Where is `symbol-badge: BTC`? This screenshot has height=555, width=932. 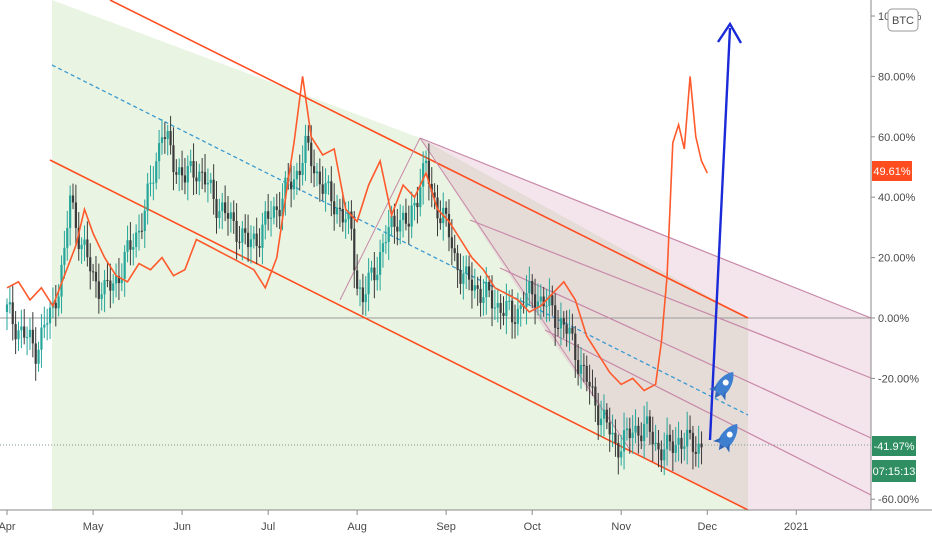 symbol-badge: BTC is located at coordinates (903, 20).